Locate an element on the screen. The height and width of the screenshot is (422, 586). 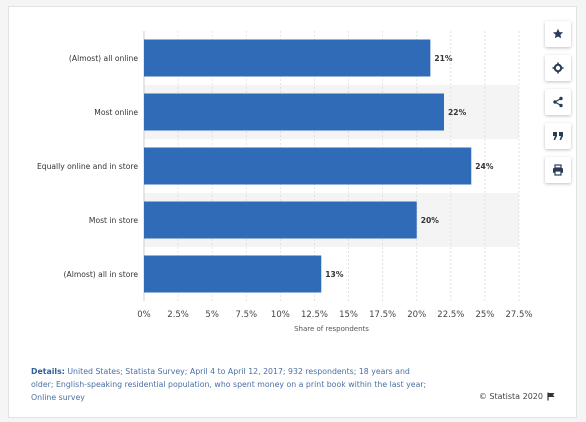
category-label: Most online is located at coordinates (116, 112).